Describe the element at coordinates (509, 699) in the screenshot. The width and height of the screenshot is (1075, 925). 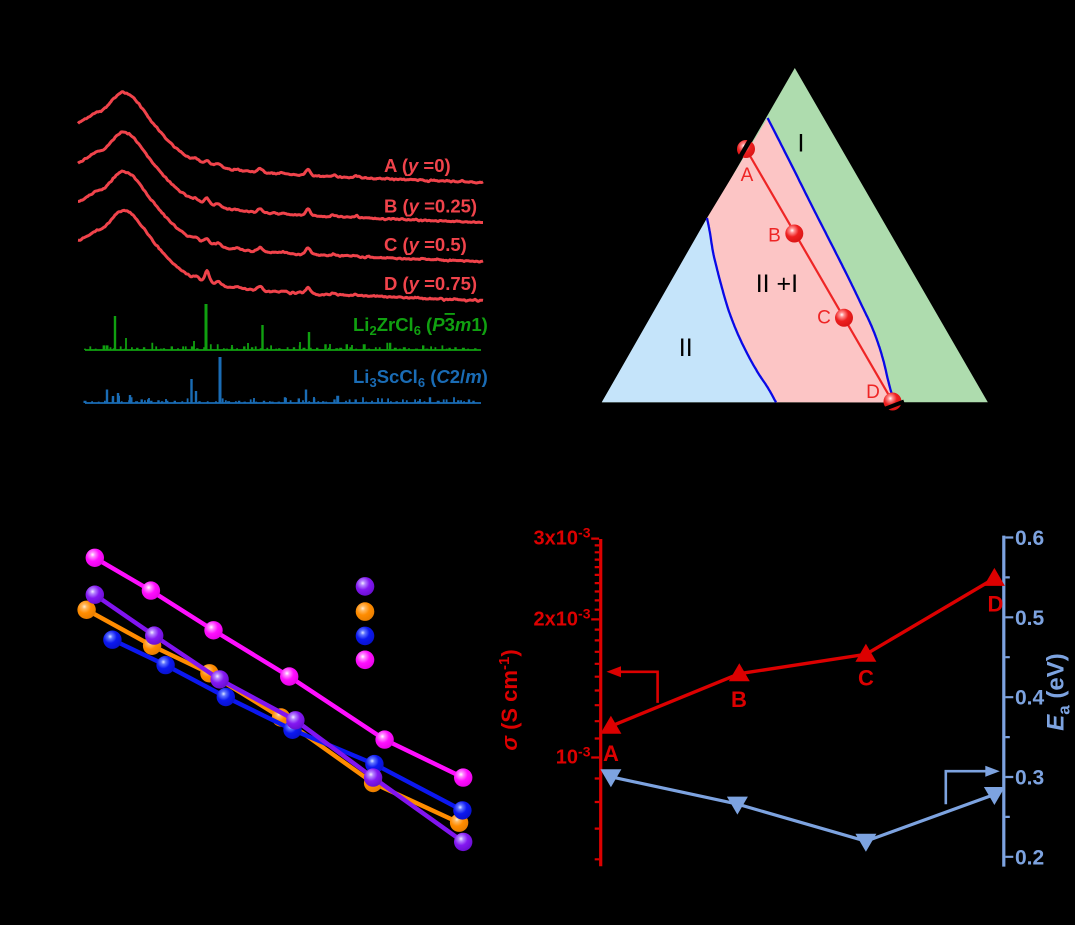
I see `svg-text: σ (S cm-1)` at that location.